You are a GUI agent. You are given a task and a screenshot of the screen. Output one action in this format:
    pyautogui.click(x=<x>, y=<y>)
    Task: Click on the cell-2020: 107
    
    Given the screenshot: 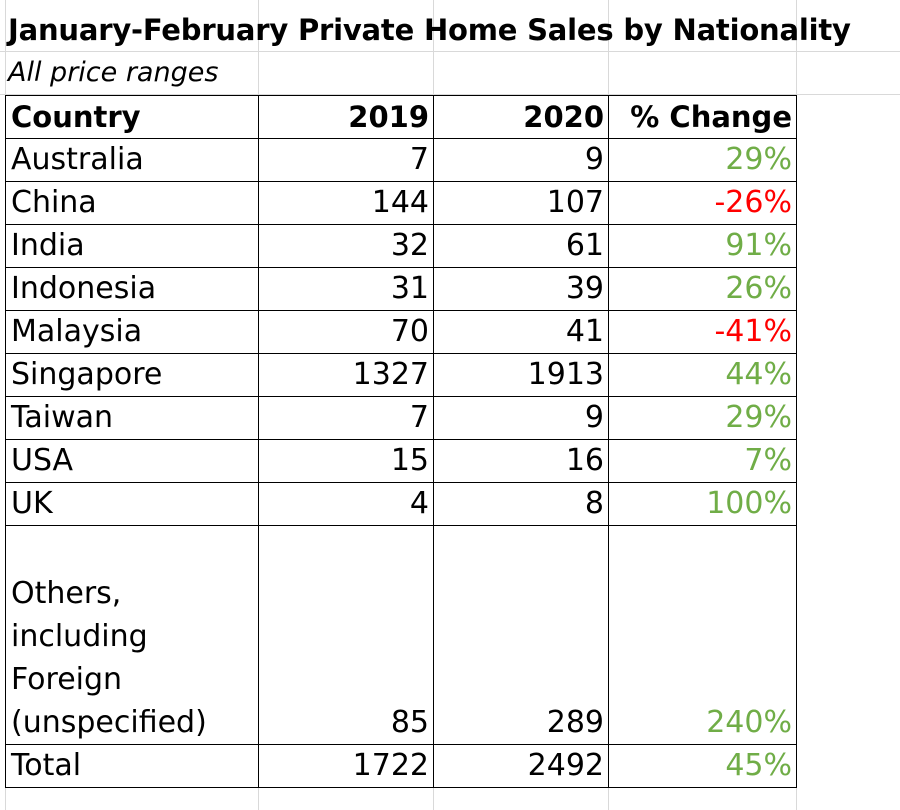 What is the action you would take?
    pyautogui.click(x=521, y=203)
    